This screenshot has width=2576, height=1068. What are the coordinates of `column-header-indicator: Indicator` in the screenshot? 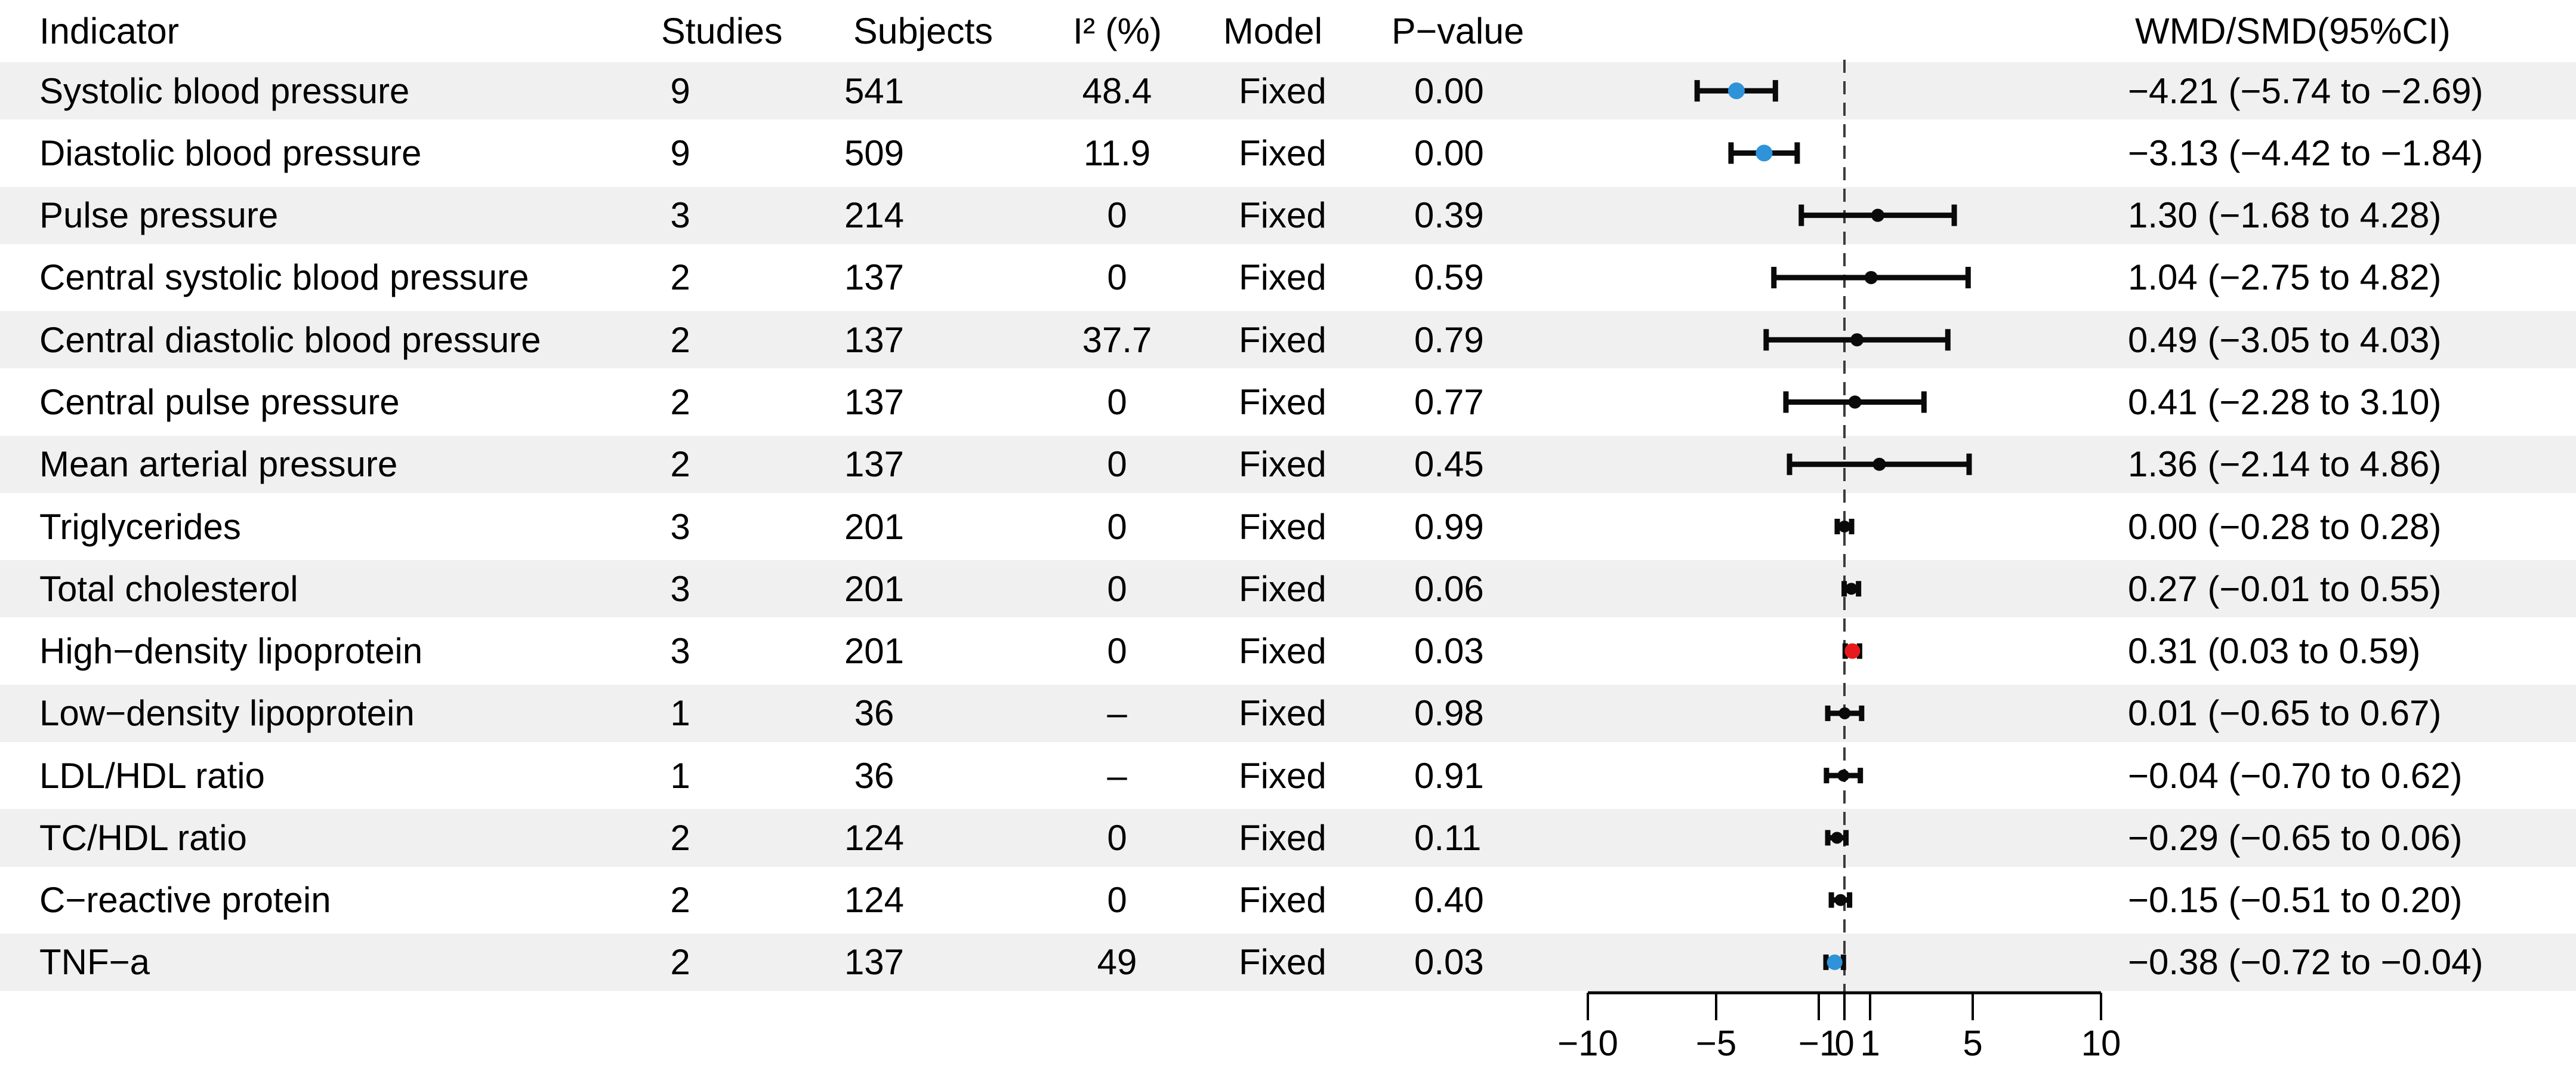 It's located at (109, 31).